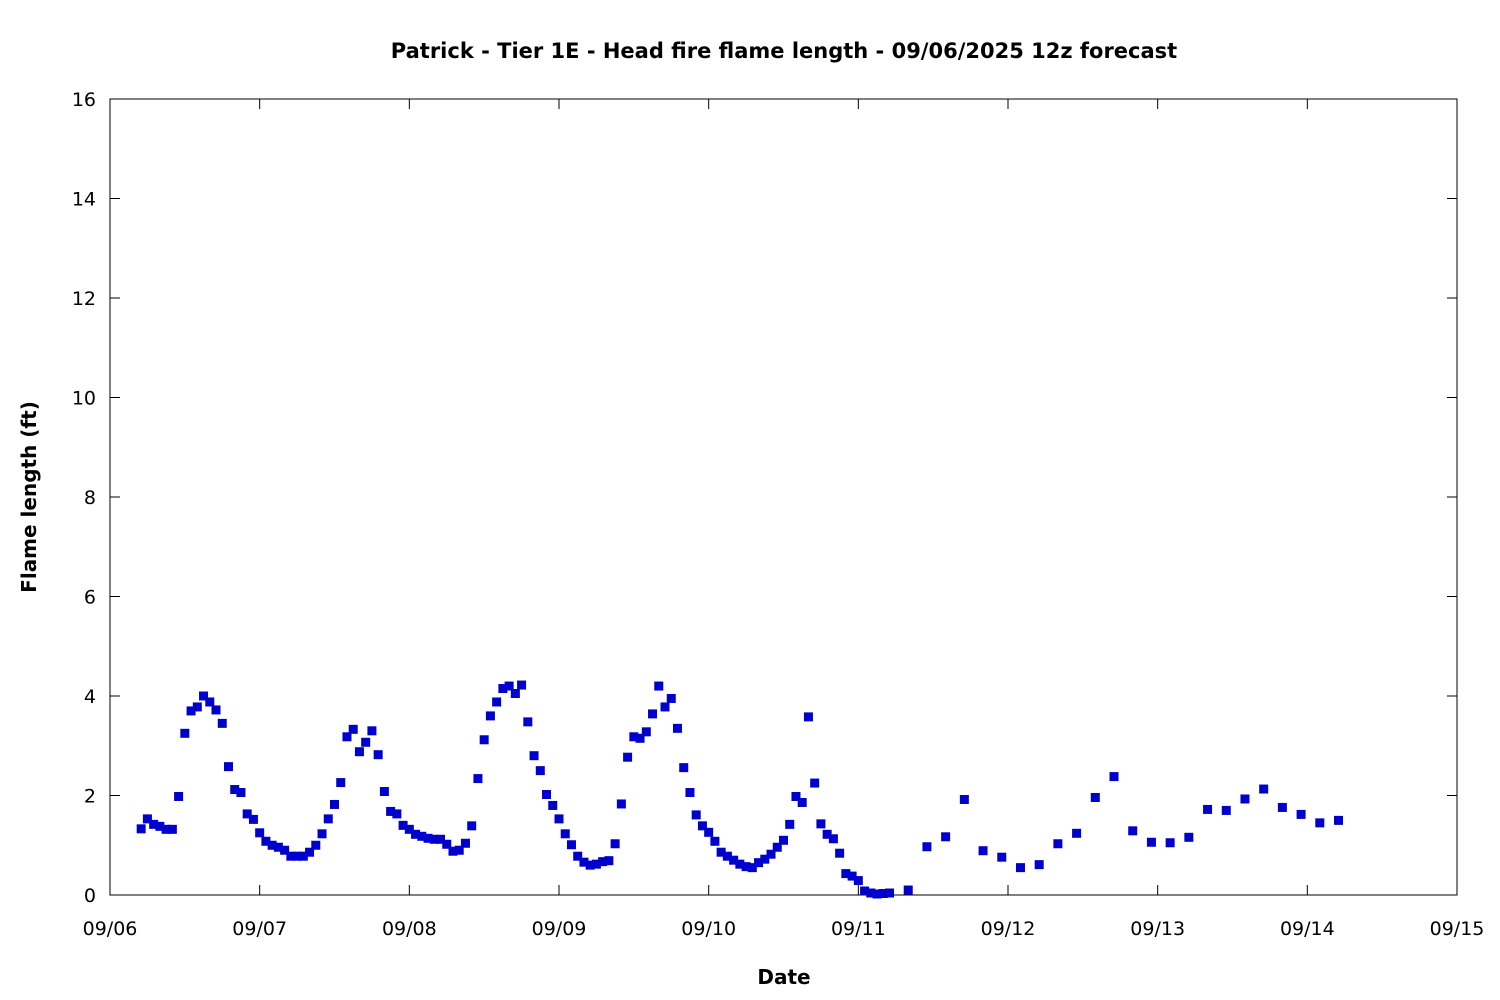 This screenshot has height=1000, width=1500. What do you see at coordinates (1307, 929) in the screenshot?
I see `x-tick-label: 09/14` at bounding box center [1307, 929].